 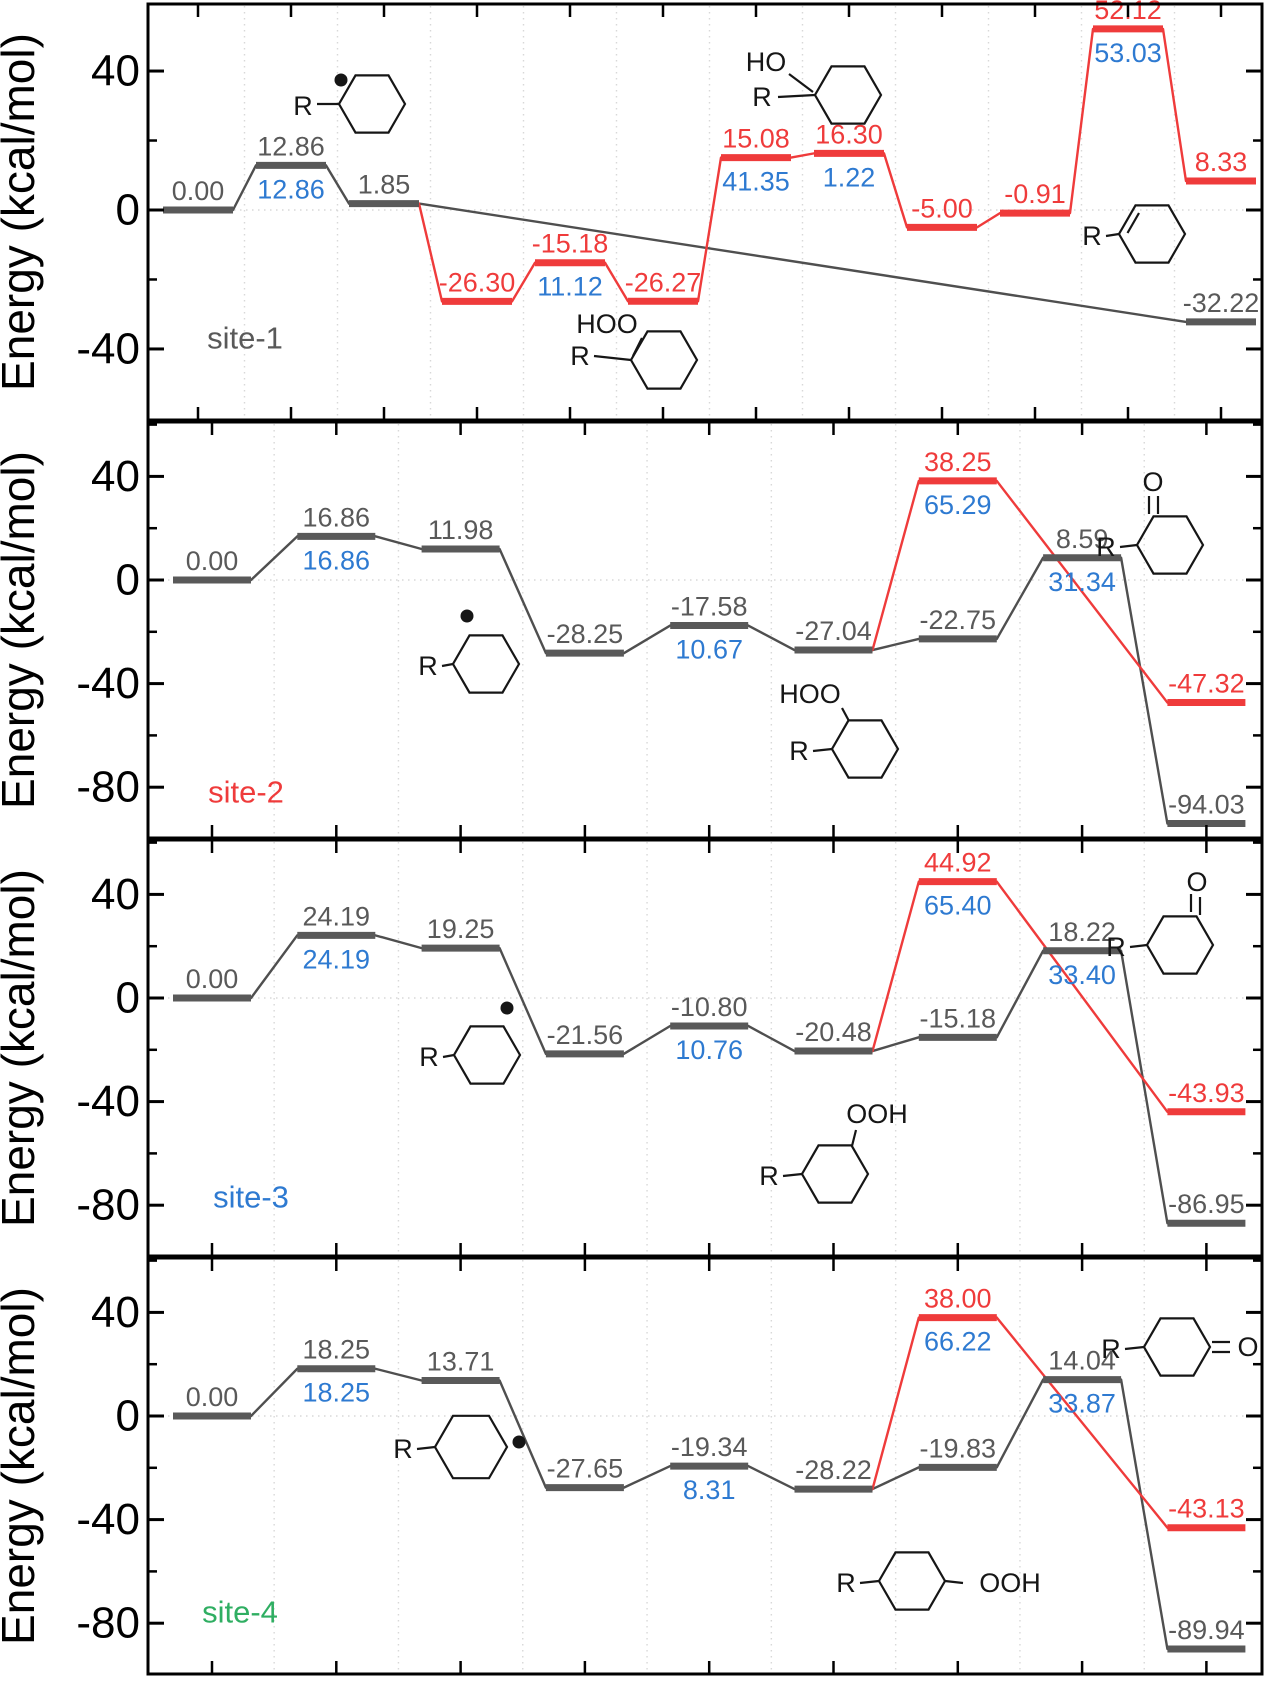 What do you see at coordinates (709, 1490) in the screenshot?
I see `barrier-label: 8.31` at bounding box center [709, 1490].